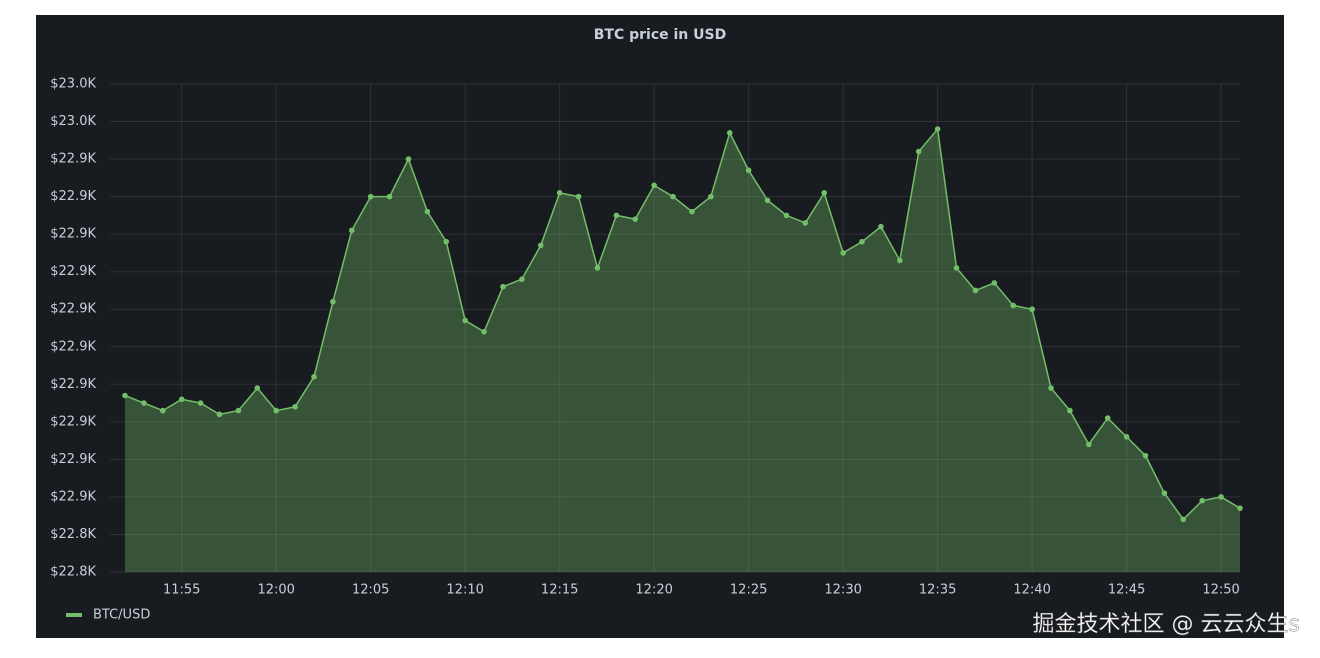 The width and height of the screenshot is (1320, 658). What do you see at coordinates (842, 590) in the screenshot?
I see `x-tick-label: 12:30` at bounding box center [842, 590].